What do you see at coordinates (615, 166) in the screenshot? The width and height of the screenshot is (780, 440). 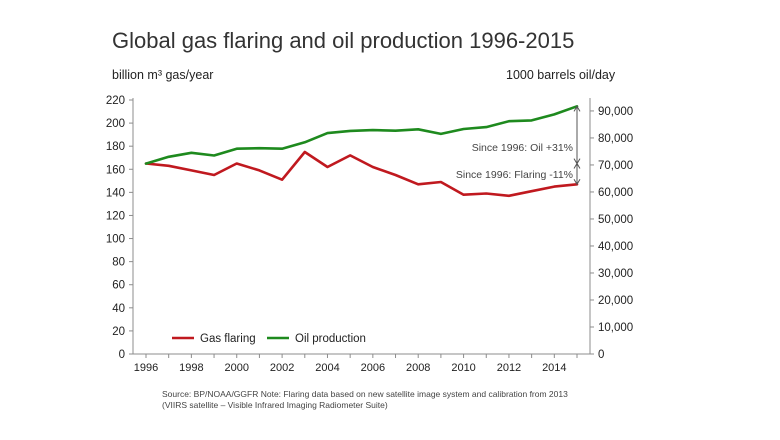 I see `right-y-tick-label: 70,000` at bounding box center [615, 166].